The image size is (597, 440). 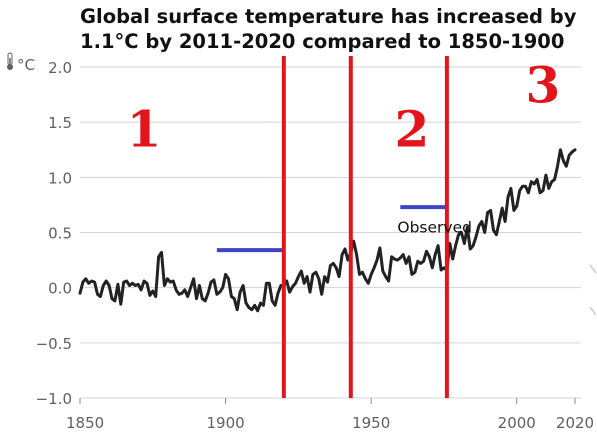 I want to click on y-tick-label: 0.5, so click(x=60, y=234).